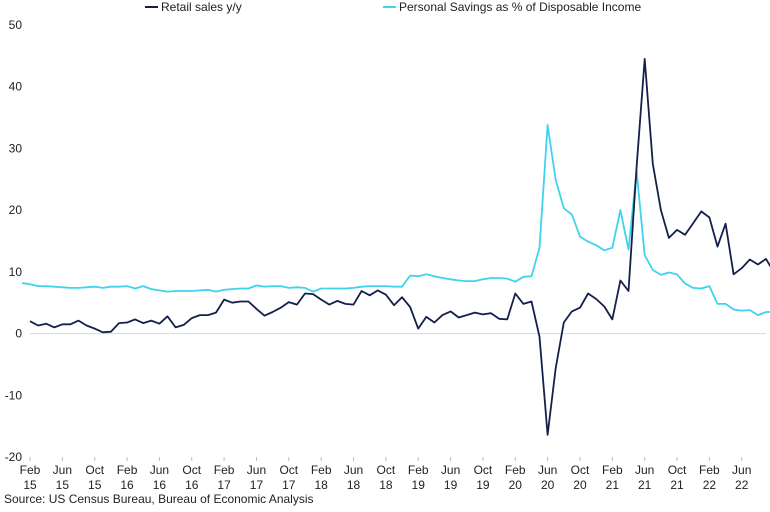 Image resolution: width=770 pixels, height=512 pixels. I want to click on y-tick-label: 0, so click(18, 334).